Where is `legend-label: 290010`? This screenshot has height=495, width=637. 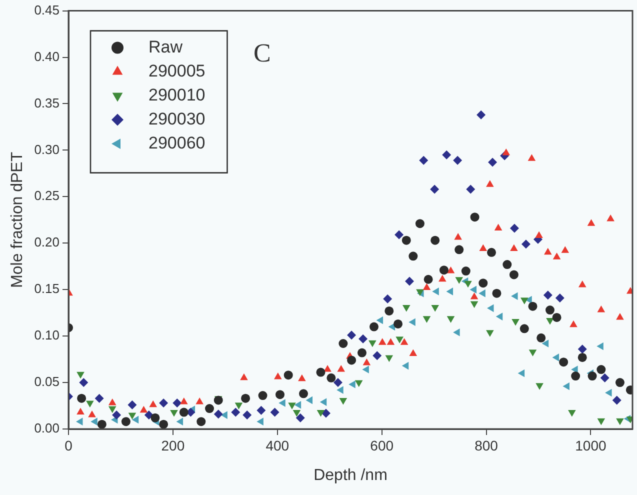 legend-label: 290010 is located at coordinates (177, 94).